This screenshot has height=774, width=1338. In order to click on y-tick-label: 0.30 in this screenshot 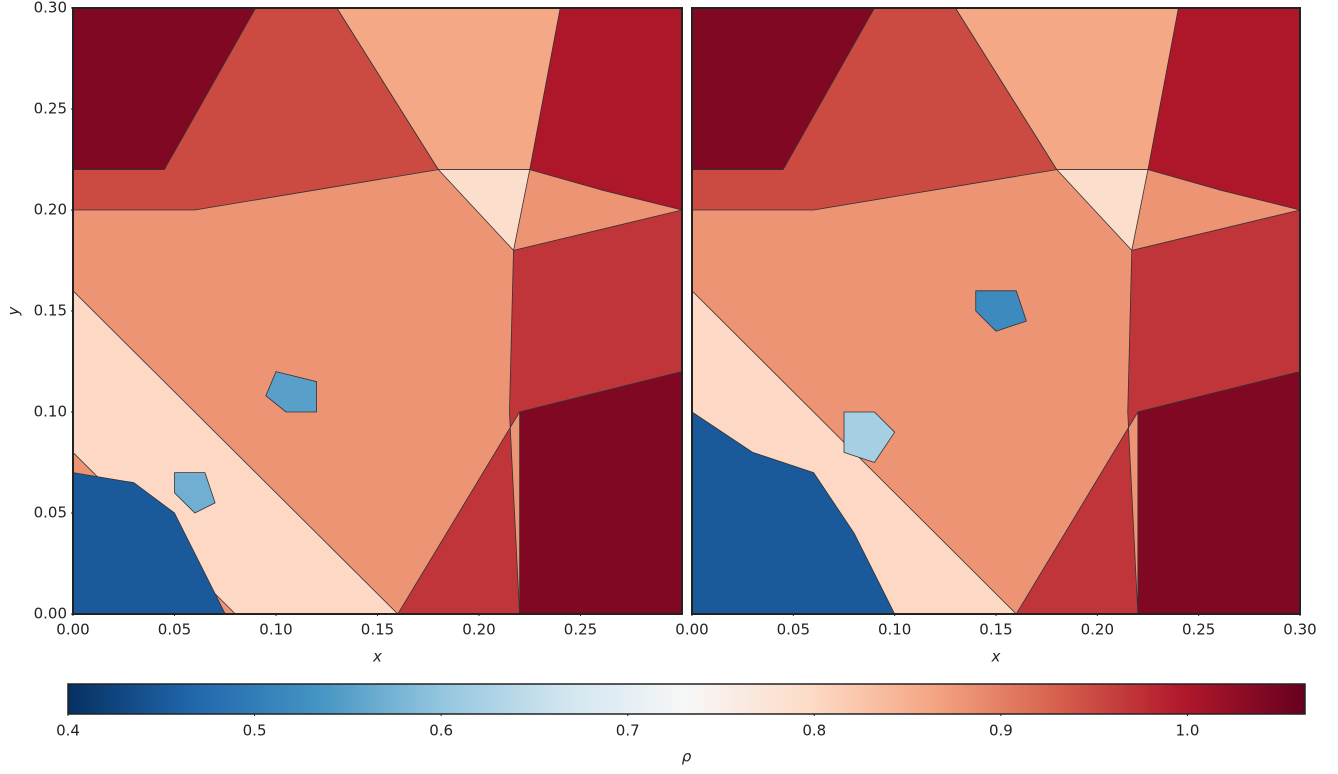, I will do `click(50, 8)`.